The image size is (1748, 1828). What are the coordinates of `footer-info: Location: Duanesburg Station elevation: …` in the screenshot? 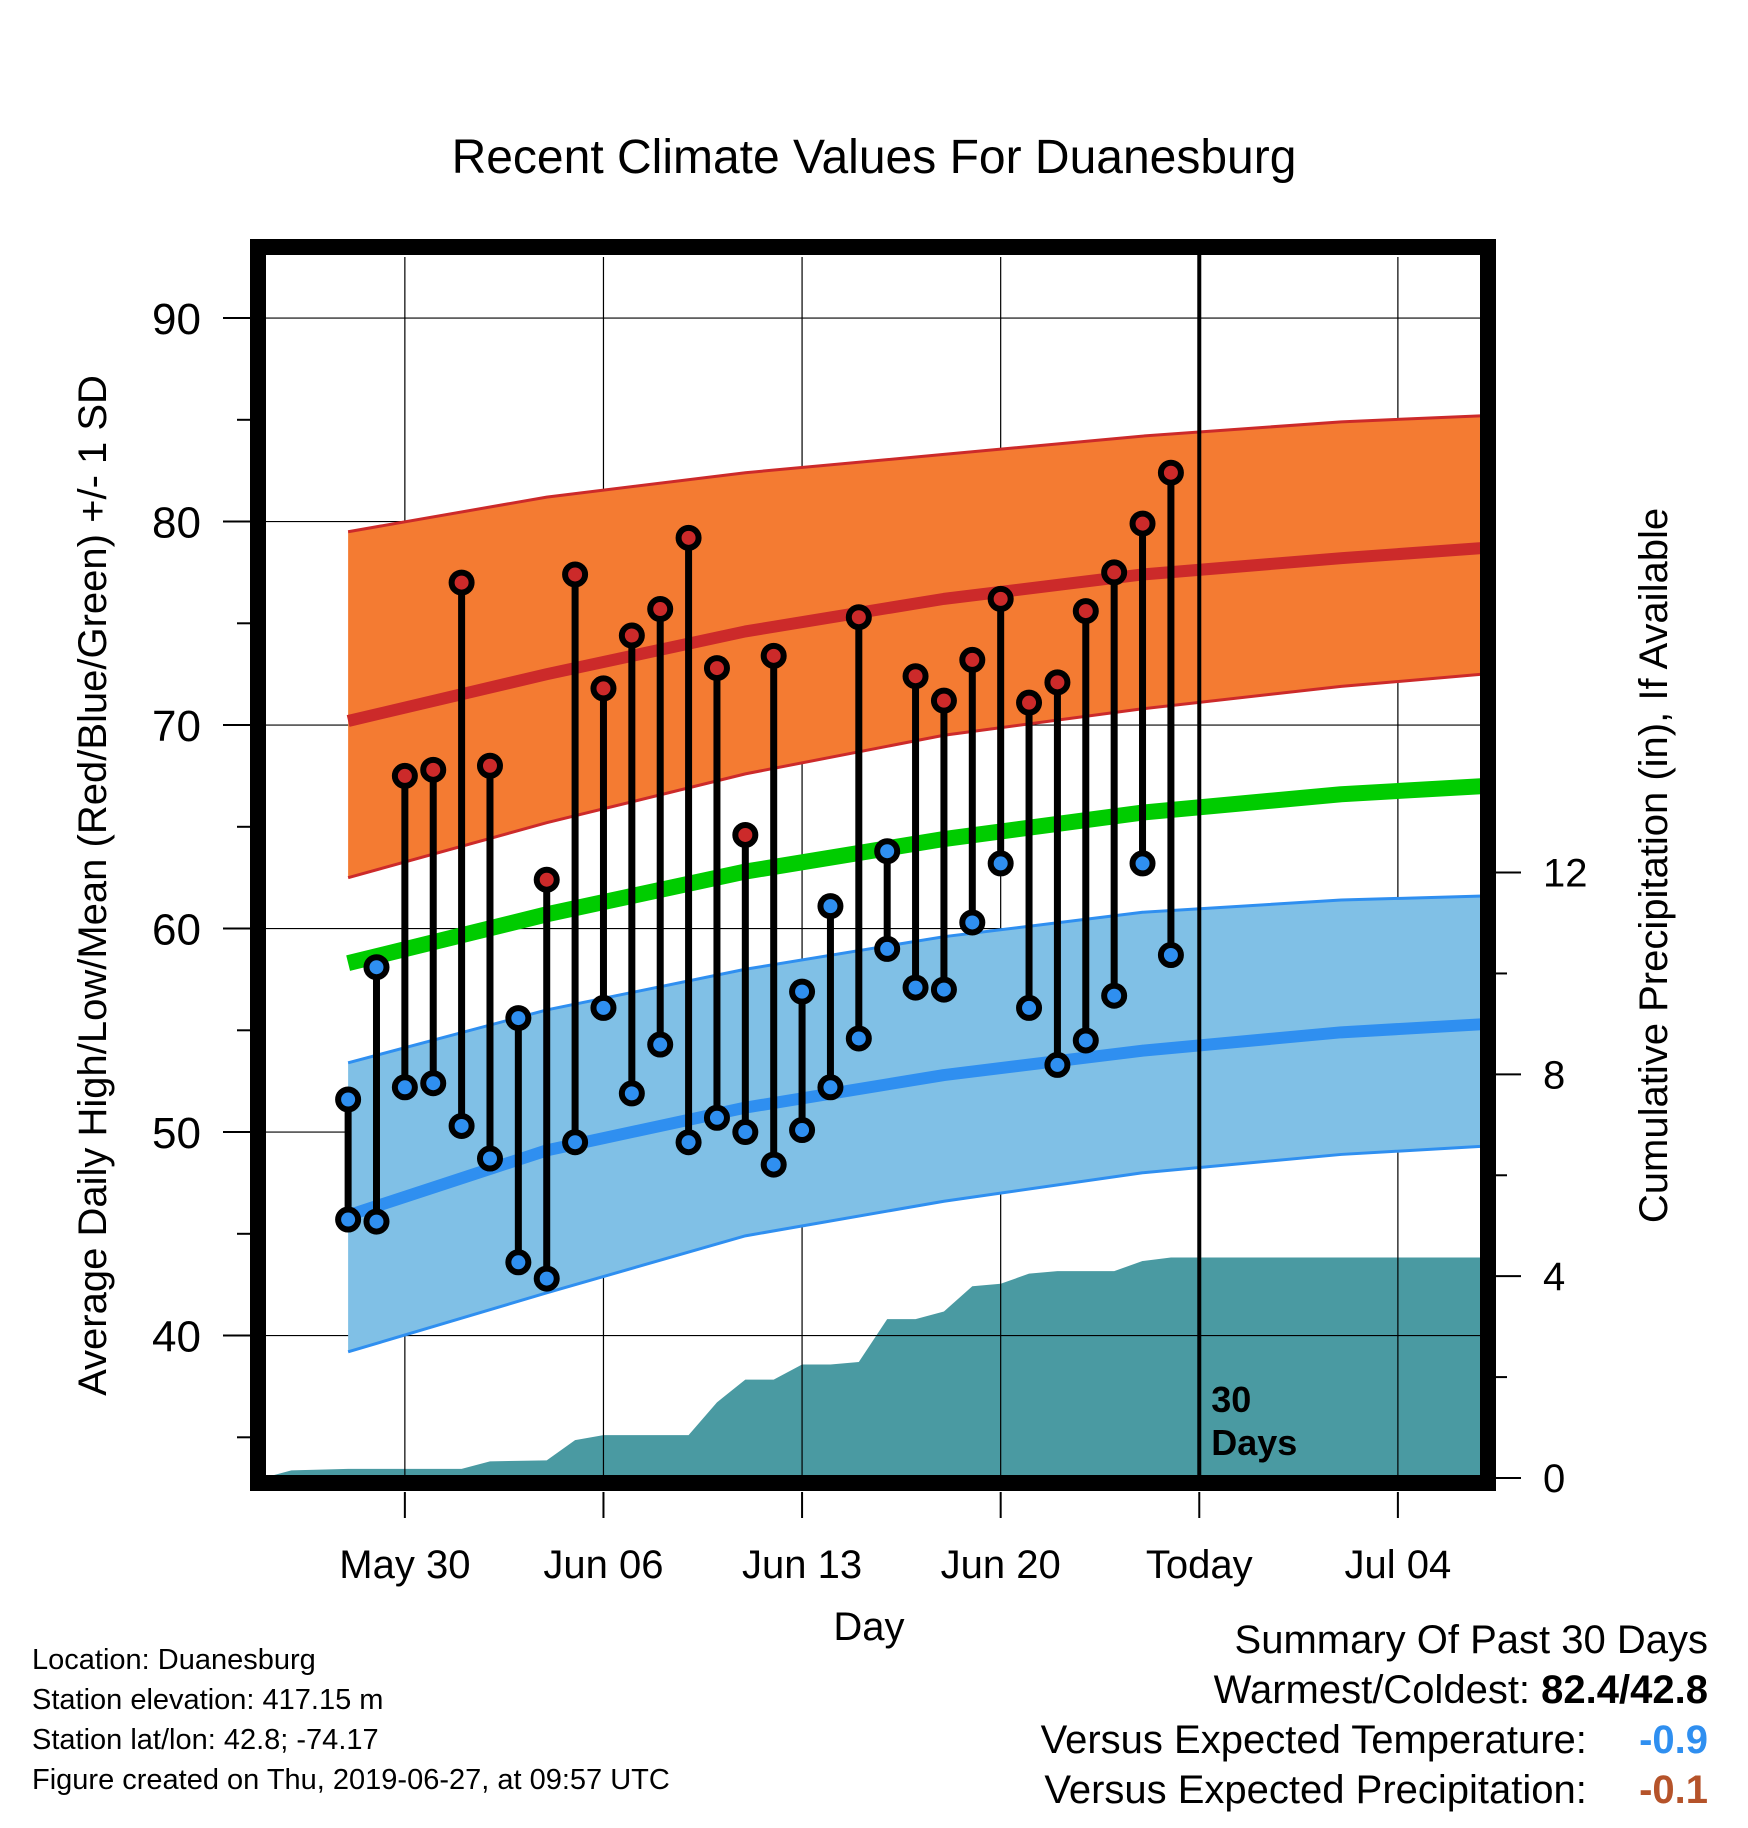 It's located at (351, 1720).